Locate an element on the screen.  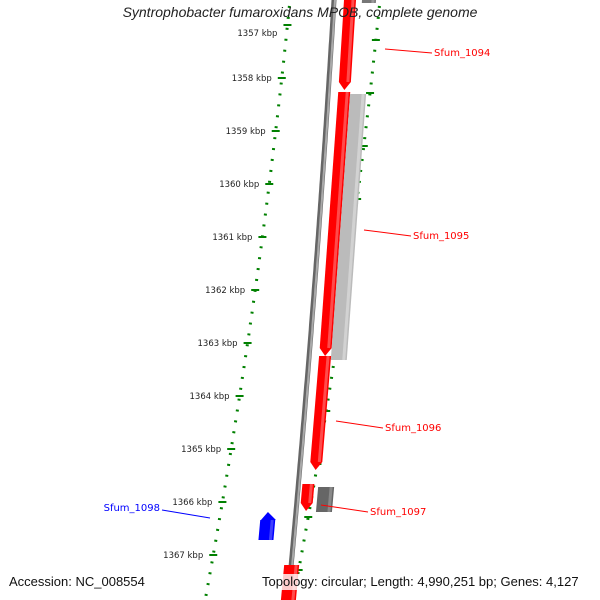
gene-sfum-1094-shade is located at coordinates (350, 41).